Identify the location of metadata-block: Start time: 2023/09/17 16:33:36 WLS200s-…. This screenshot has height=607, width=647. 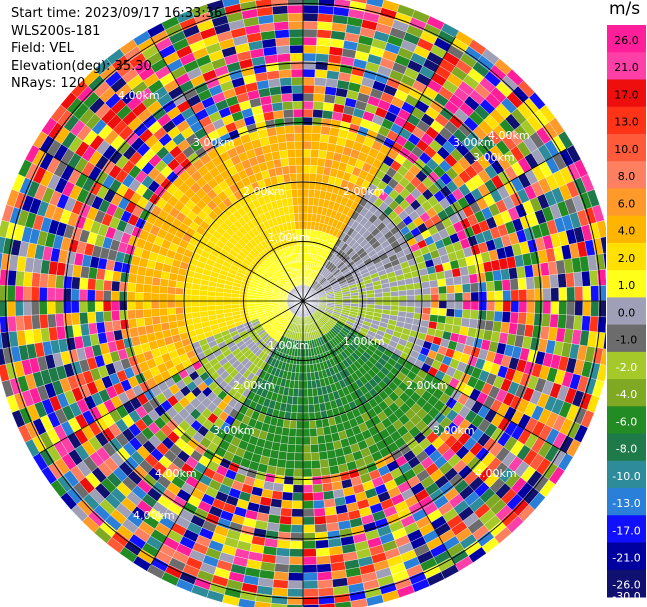
(116, 49).